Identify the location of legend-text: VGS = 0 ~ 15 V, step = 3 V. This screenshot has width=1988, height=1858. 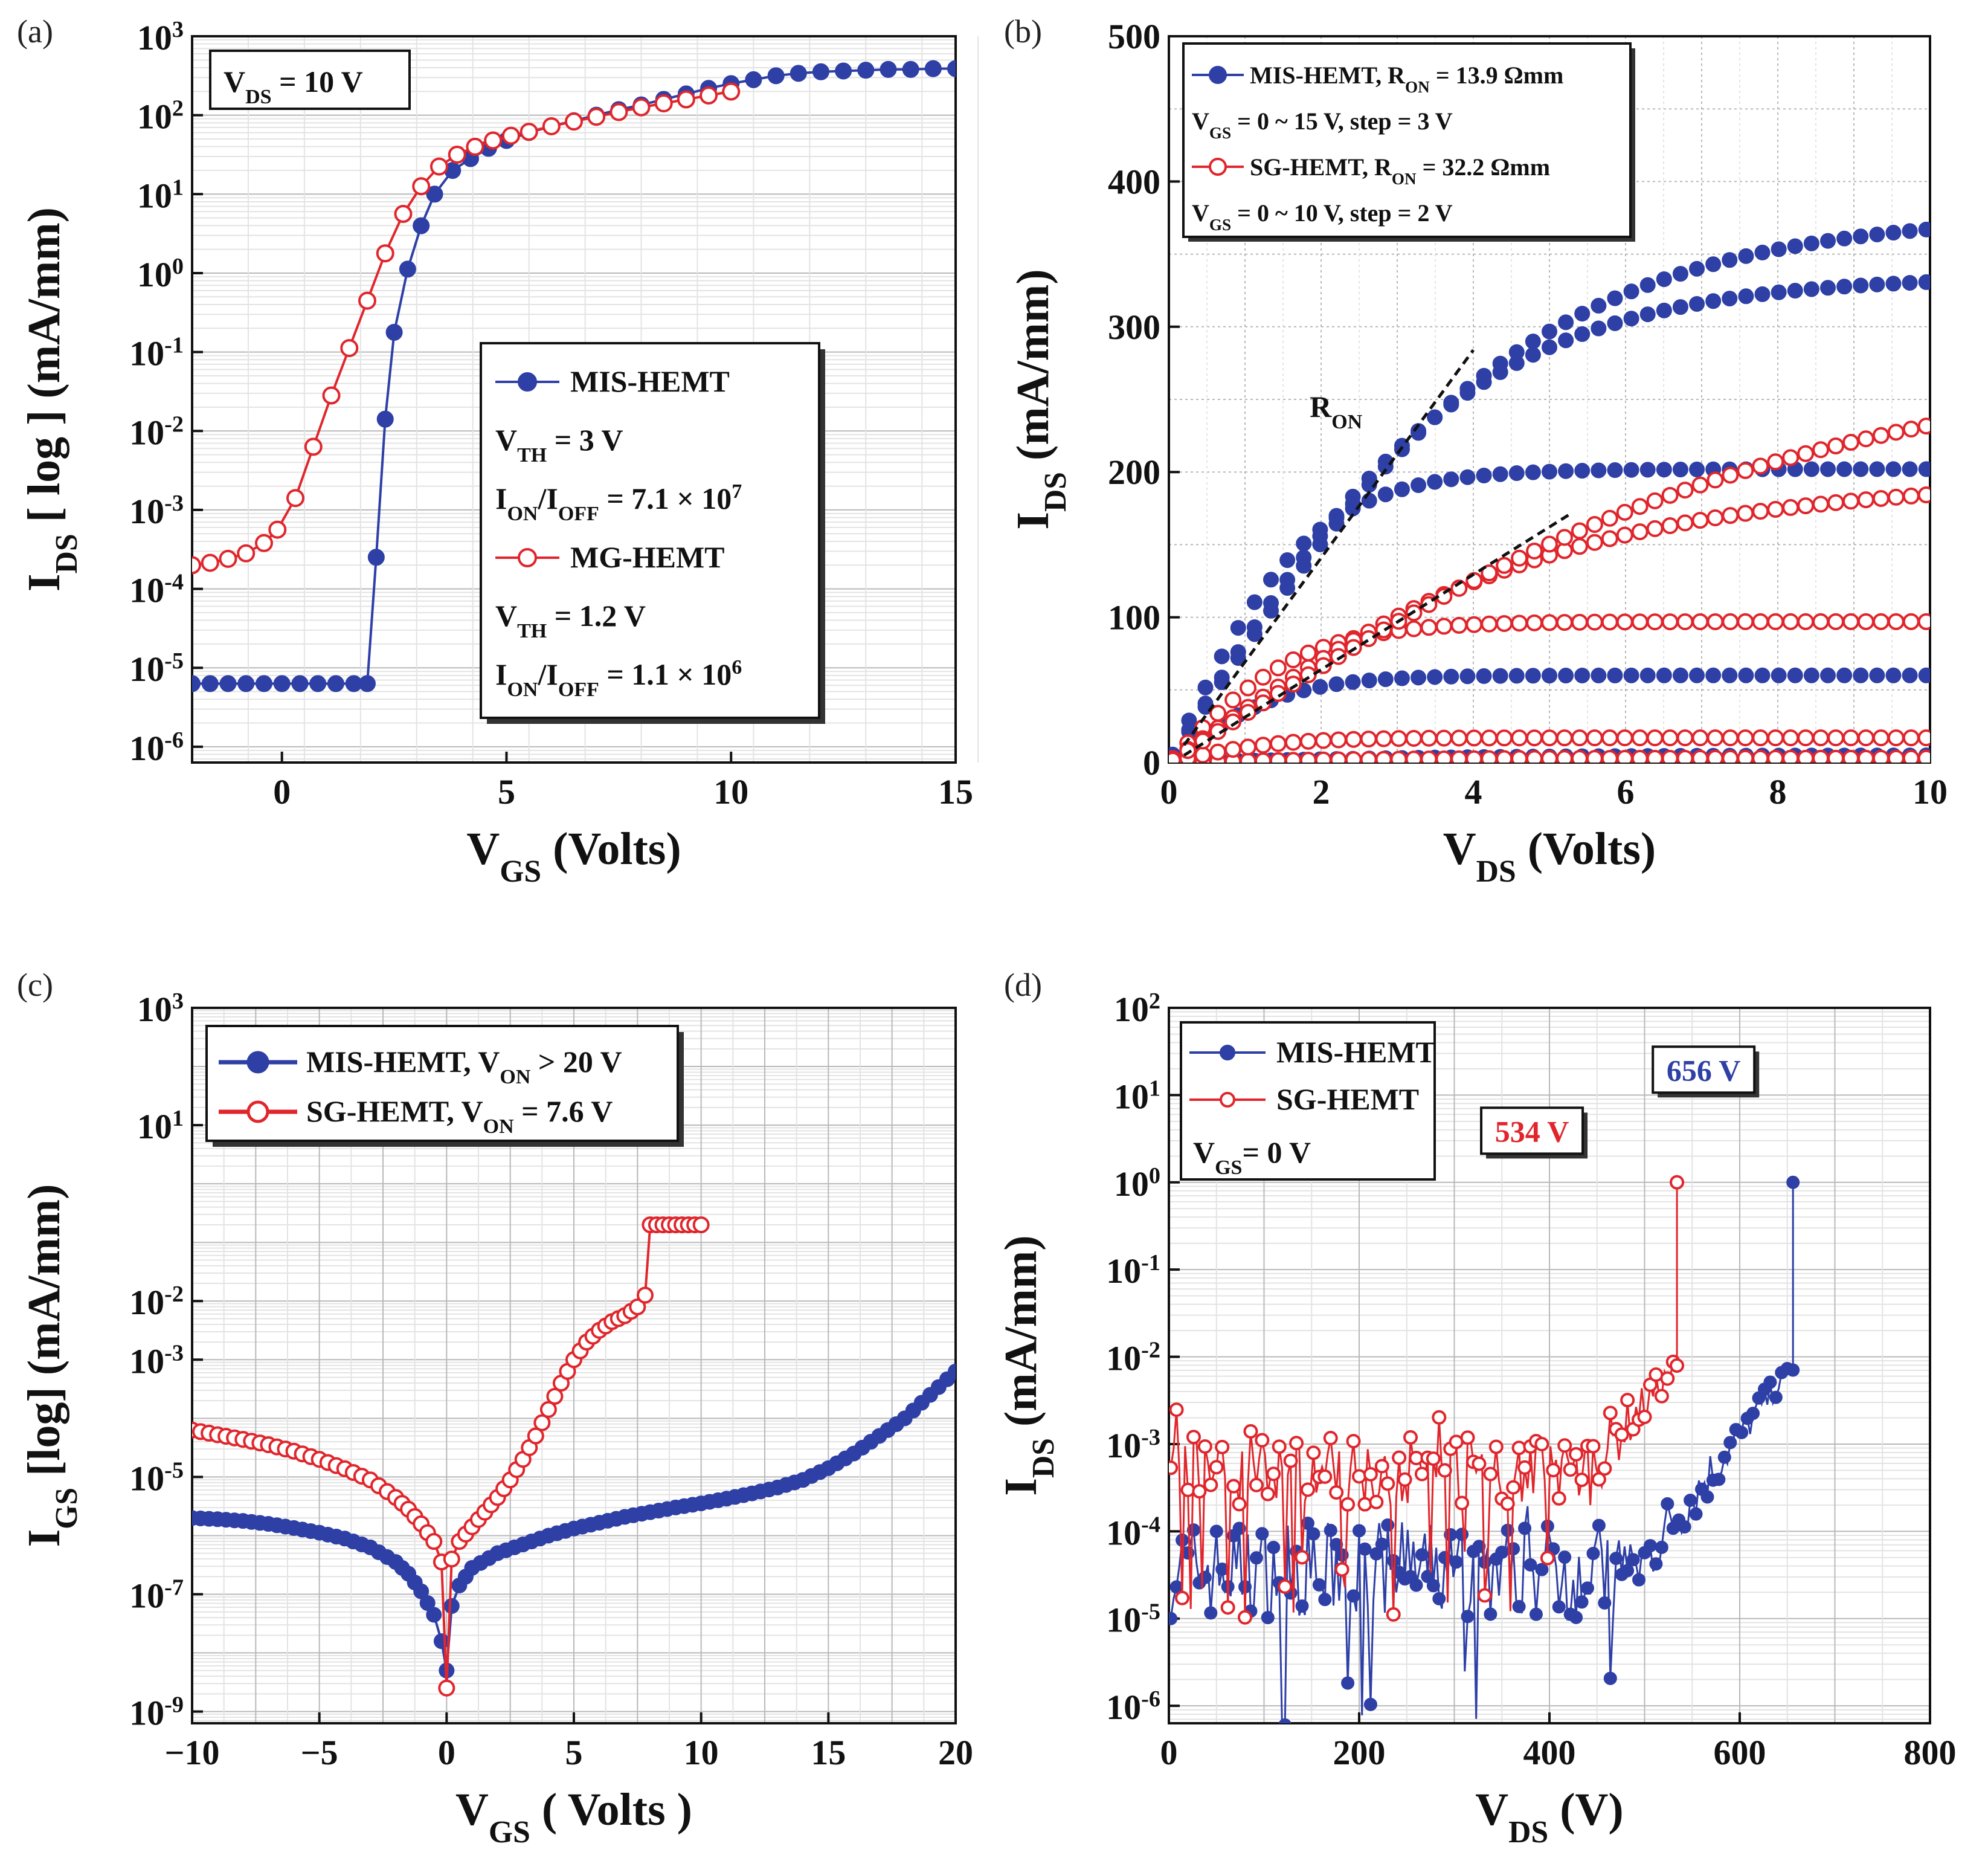
(1322, 125).